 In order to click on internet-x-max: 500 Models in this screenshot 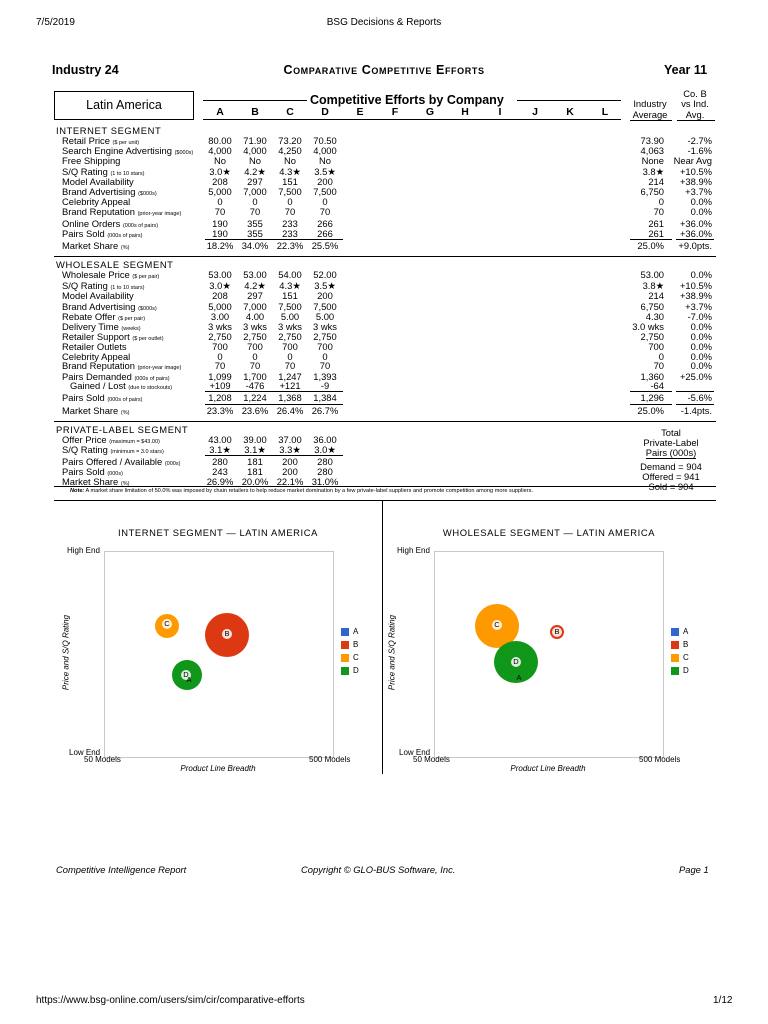, I will do `click(330, 759)`.